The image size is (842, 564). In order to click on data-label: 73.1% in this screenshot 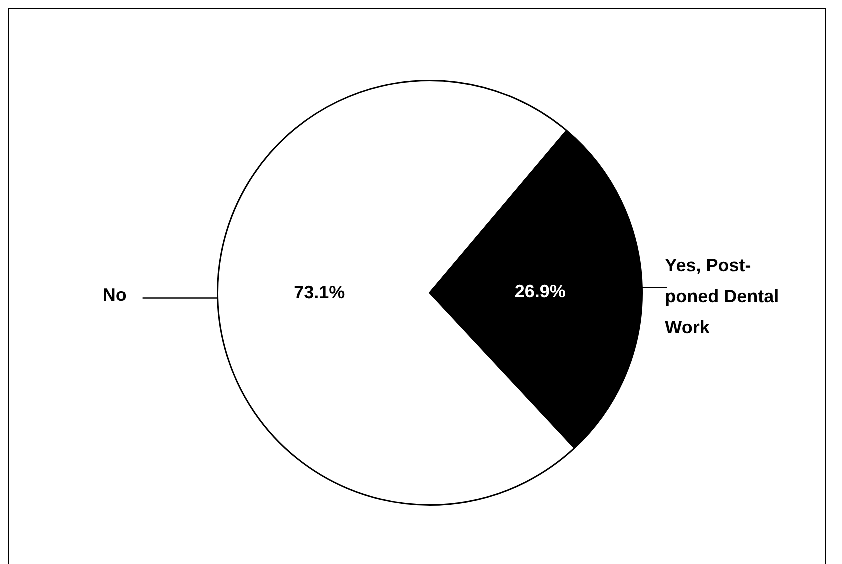, I will do `click(320, 292)`.